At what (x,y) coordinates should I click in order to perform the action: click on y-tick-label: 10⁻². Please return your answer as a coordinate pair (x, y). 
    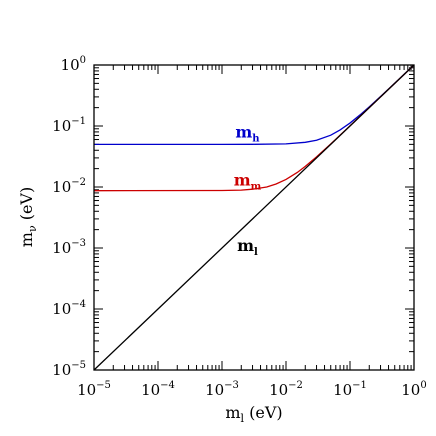
    Looking at the image, I should click on (69, 186).